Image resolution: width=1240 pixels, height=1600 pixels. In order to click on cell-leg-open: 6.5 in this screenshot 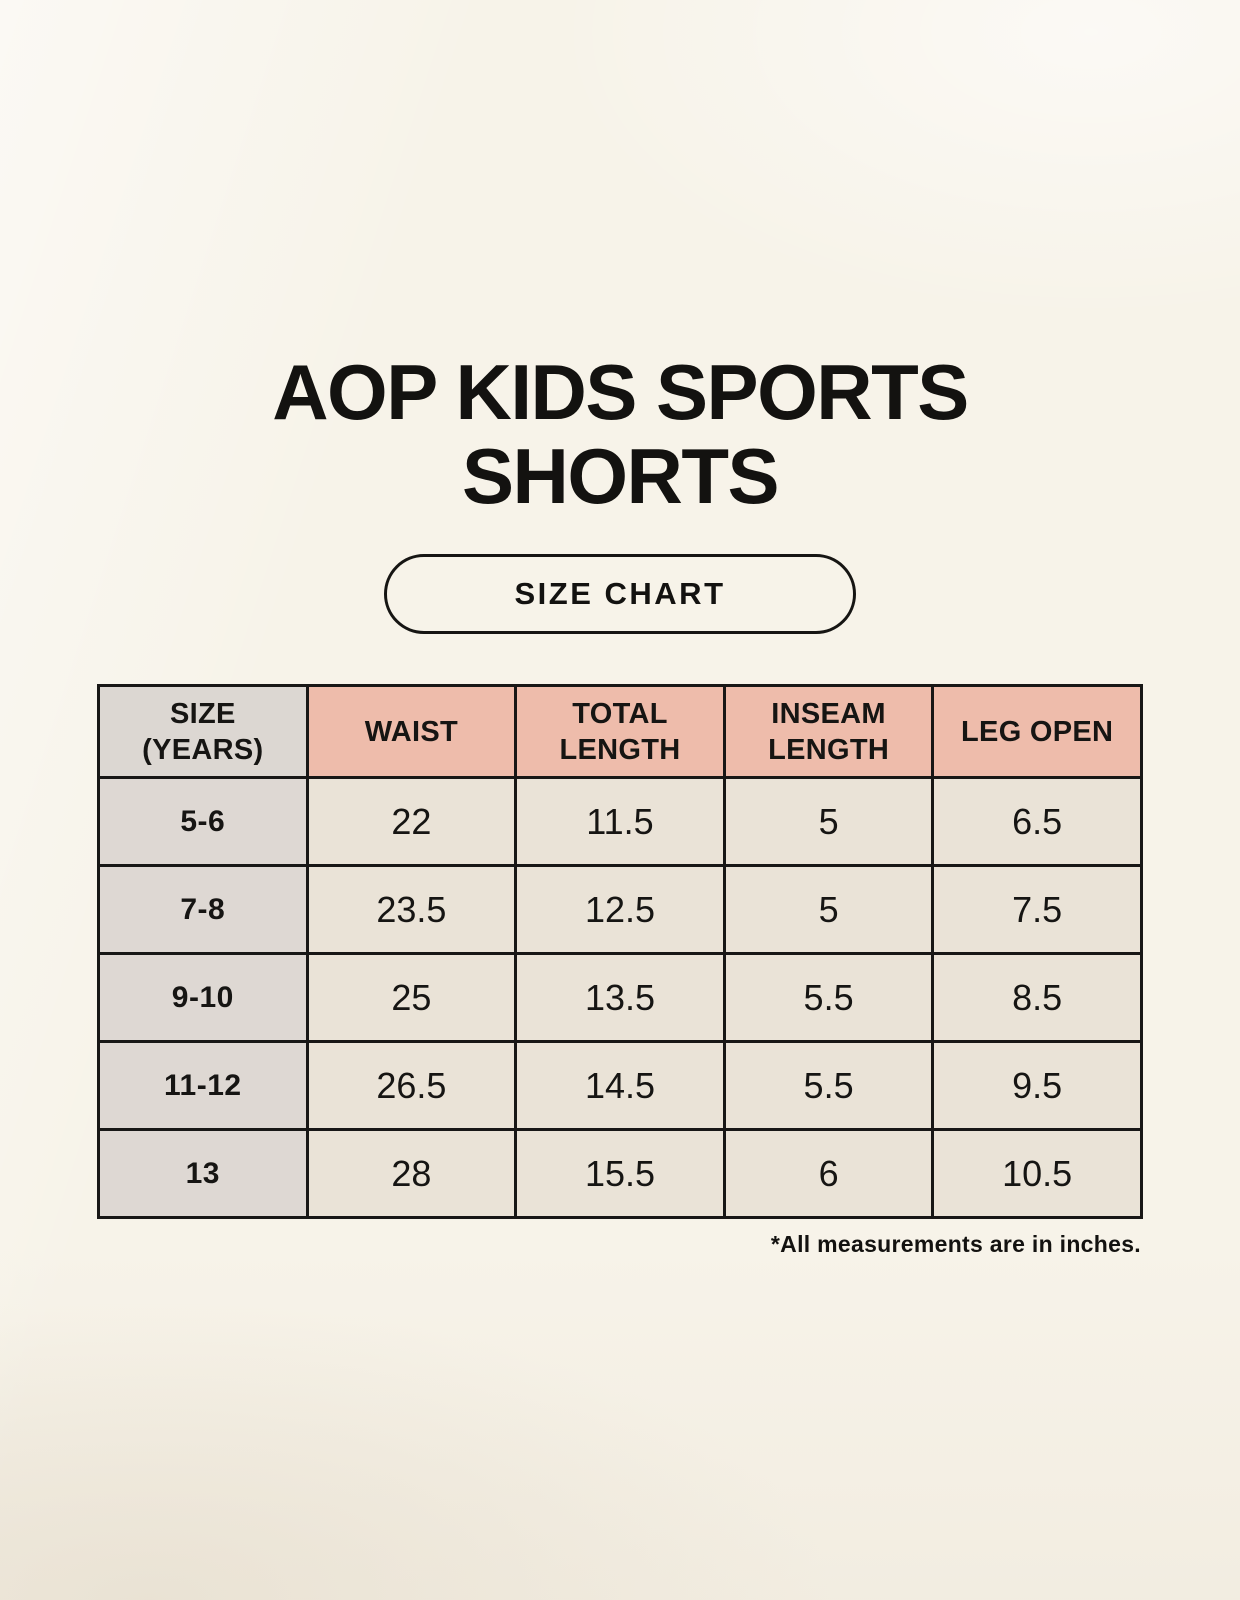, I will do `click(1037, 822)`.